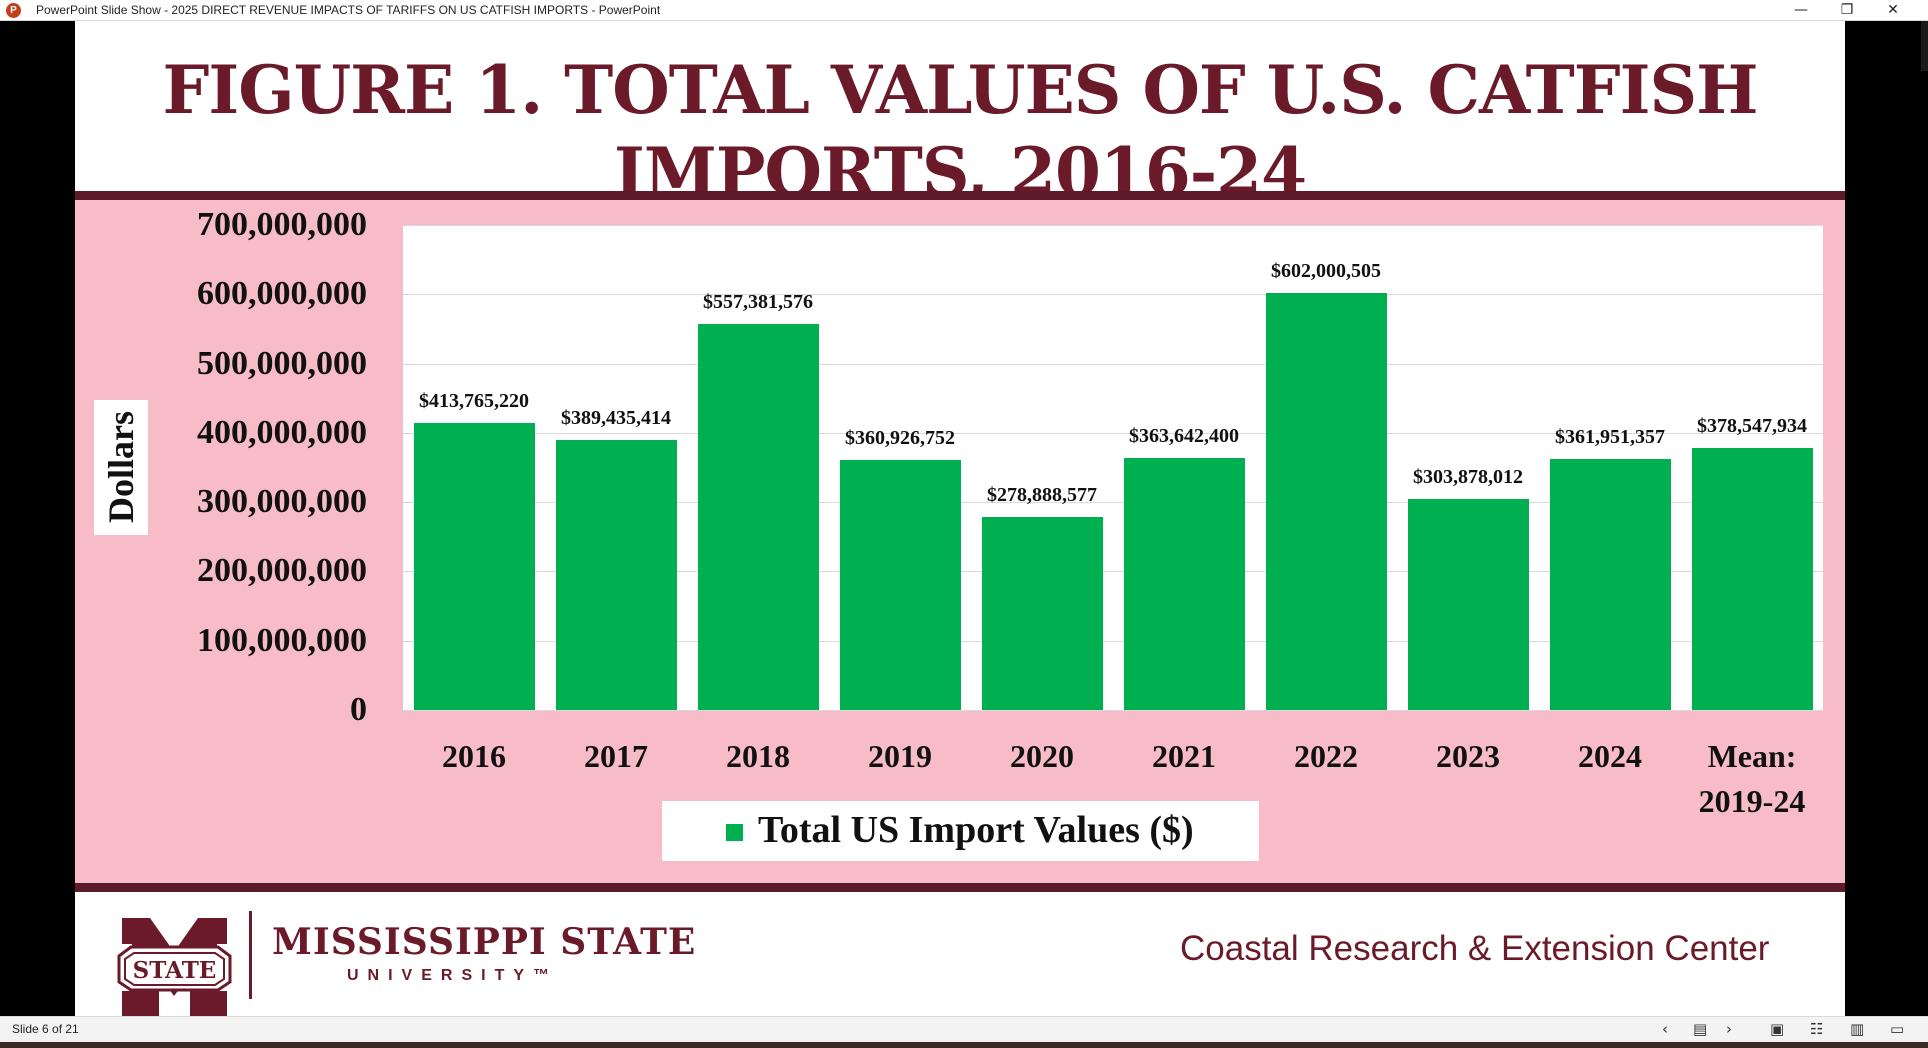 This screenshot has height=1048, width=1928. Describe the element at coordinates (1042, 494) in the screenshot. I see `data-label: $278,888,577` at that location.